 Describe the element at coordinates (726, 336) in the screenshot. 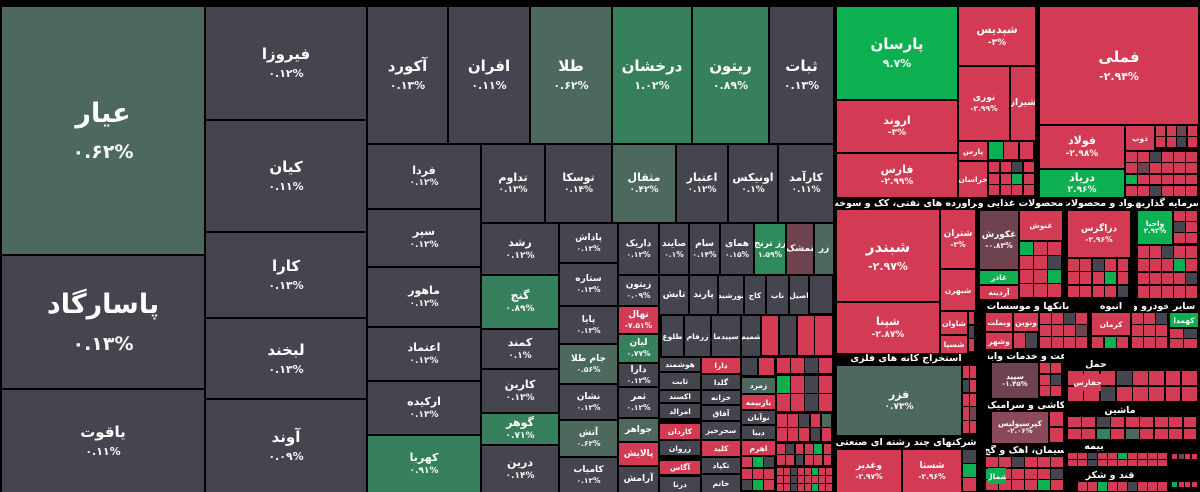

I see `treemap-tile: سپیدما` at that location.